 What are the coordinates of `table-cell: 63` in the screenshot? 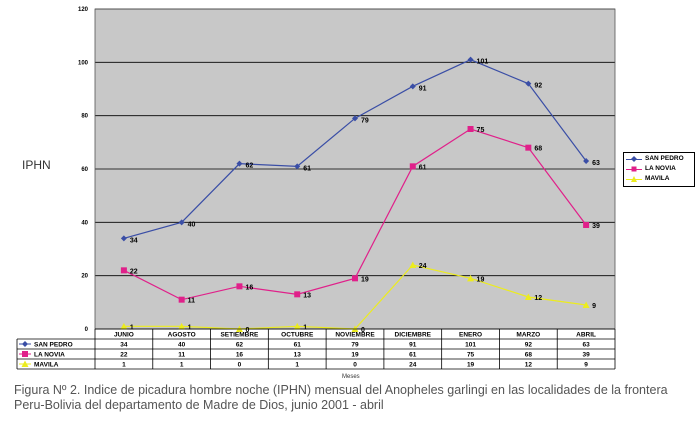 It's located at (586, 345).